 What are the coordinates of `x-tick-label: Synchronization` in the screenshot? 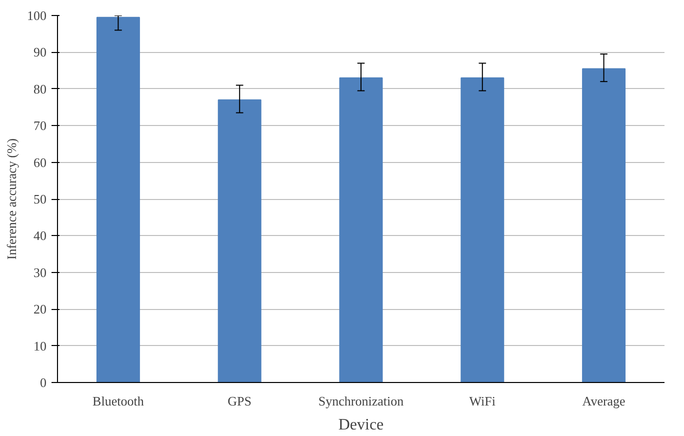 It's located at (361, 401).